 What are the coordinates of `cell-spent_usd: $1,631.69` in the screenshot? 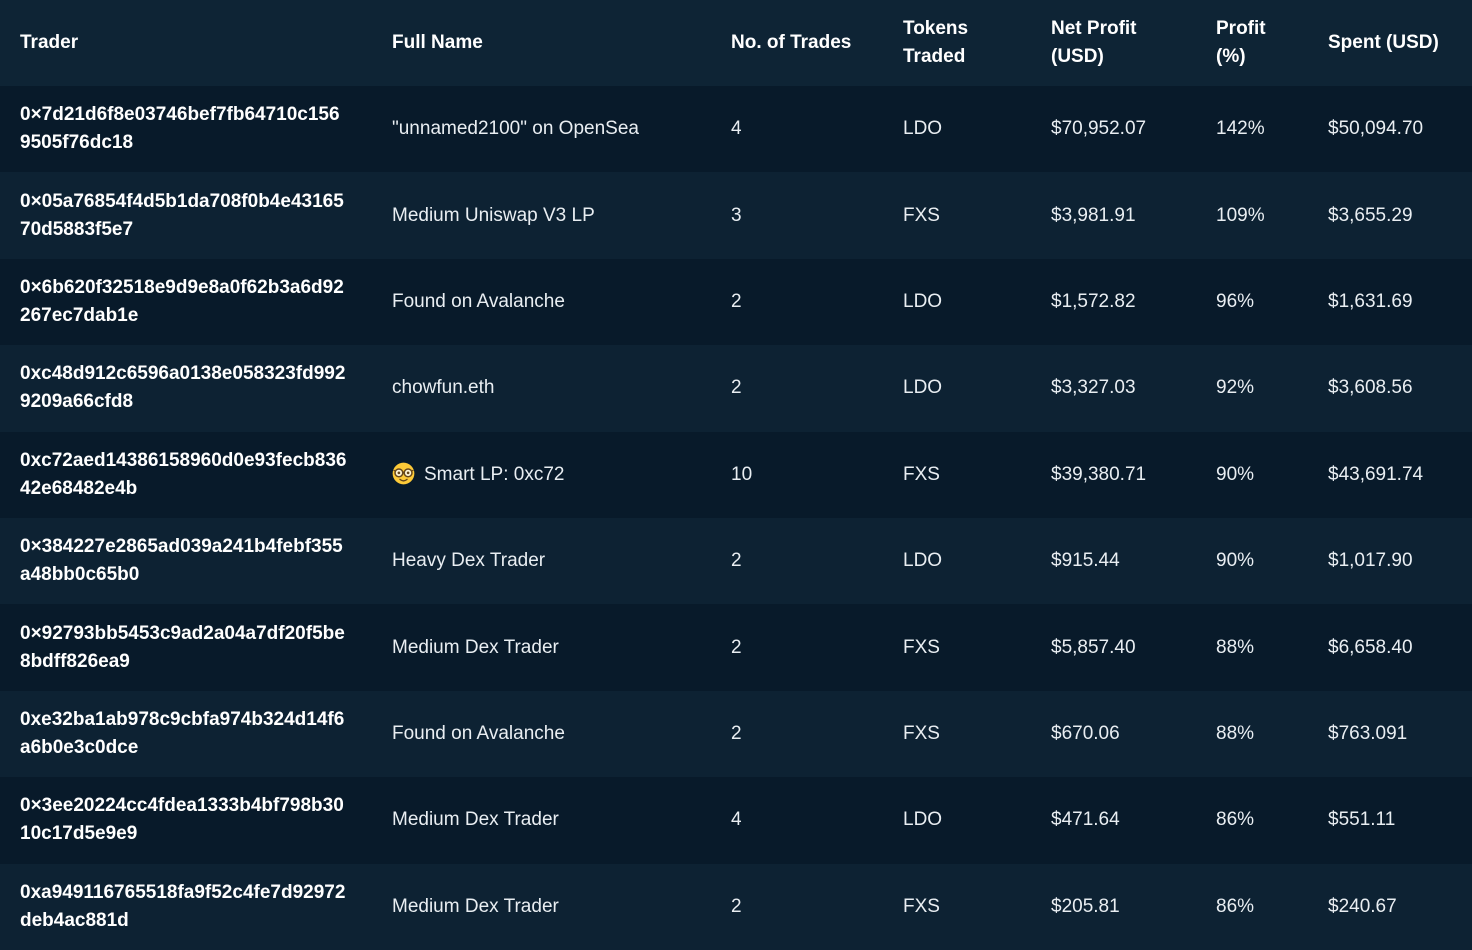 It's located at (1370, 302).